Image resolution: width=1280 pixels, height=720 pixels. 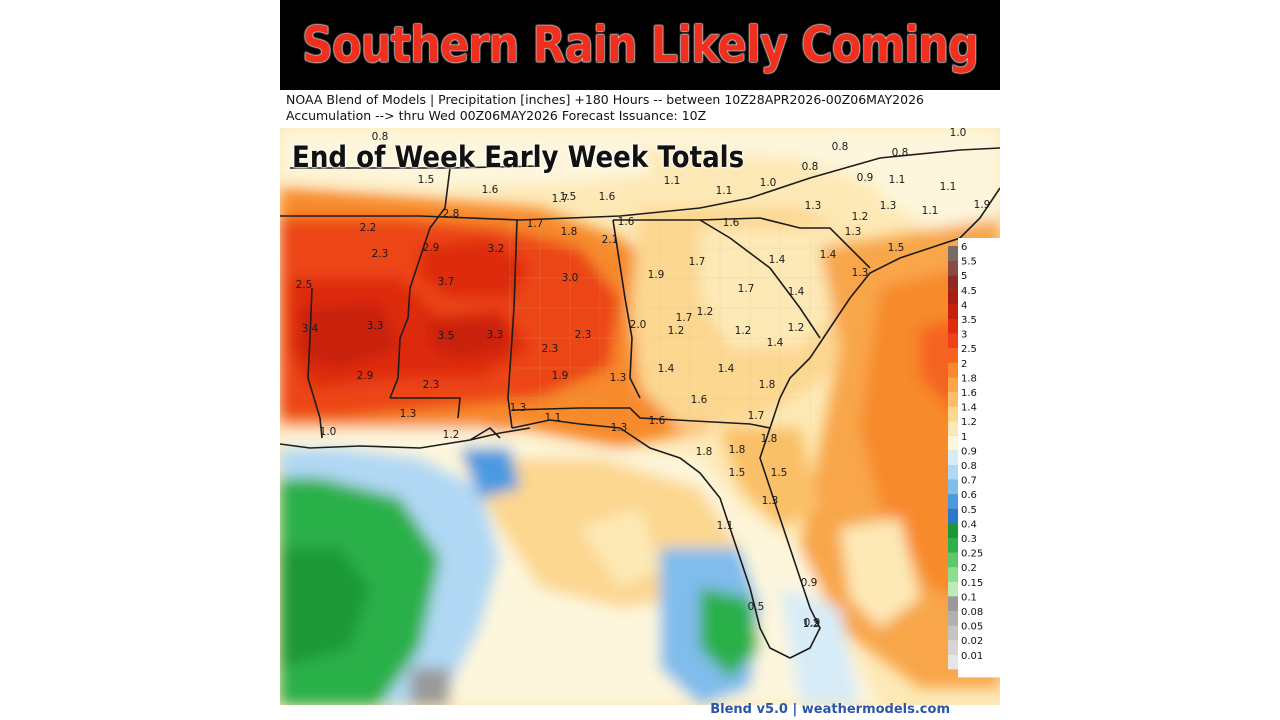 I want to click on point-value-label: 3.7, so click(x=446, y=282).